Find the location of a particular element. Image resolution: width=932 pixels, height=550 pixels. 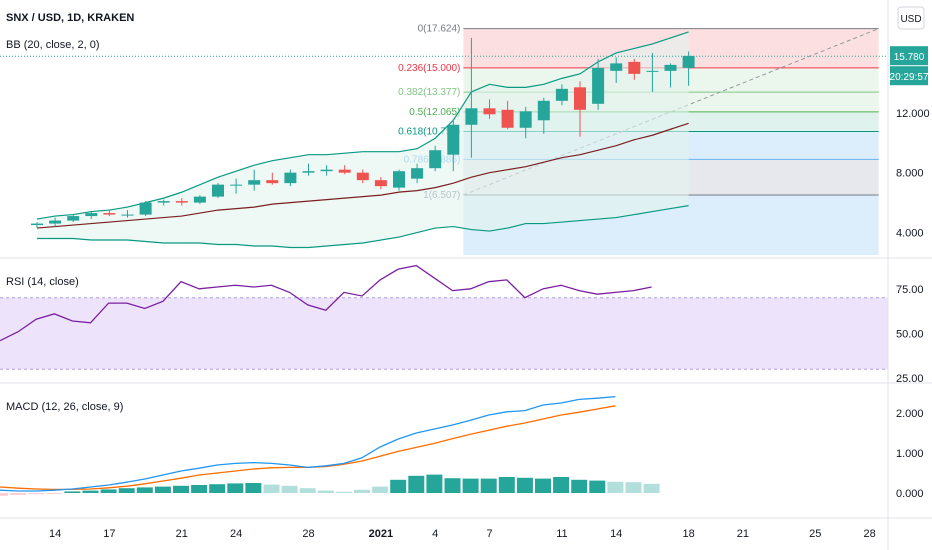

bb-basis-line is located at coordinates (362, 175).